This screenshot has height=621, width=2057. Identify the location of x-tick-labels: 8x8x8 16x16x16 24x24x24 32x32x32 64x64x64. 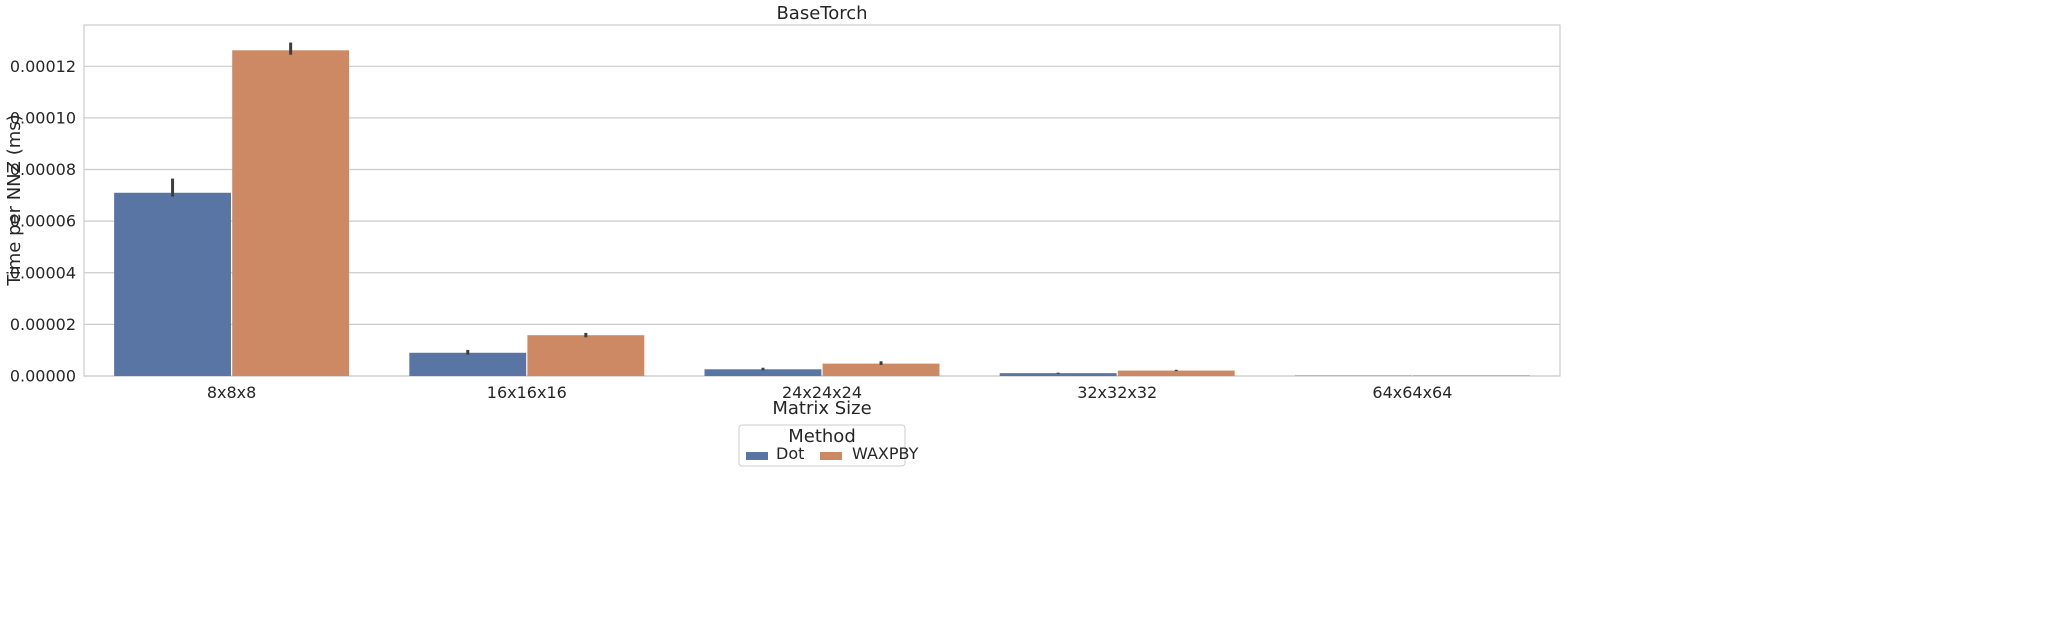
(830, 392).